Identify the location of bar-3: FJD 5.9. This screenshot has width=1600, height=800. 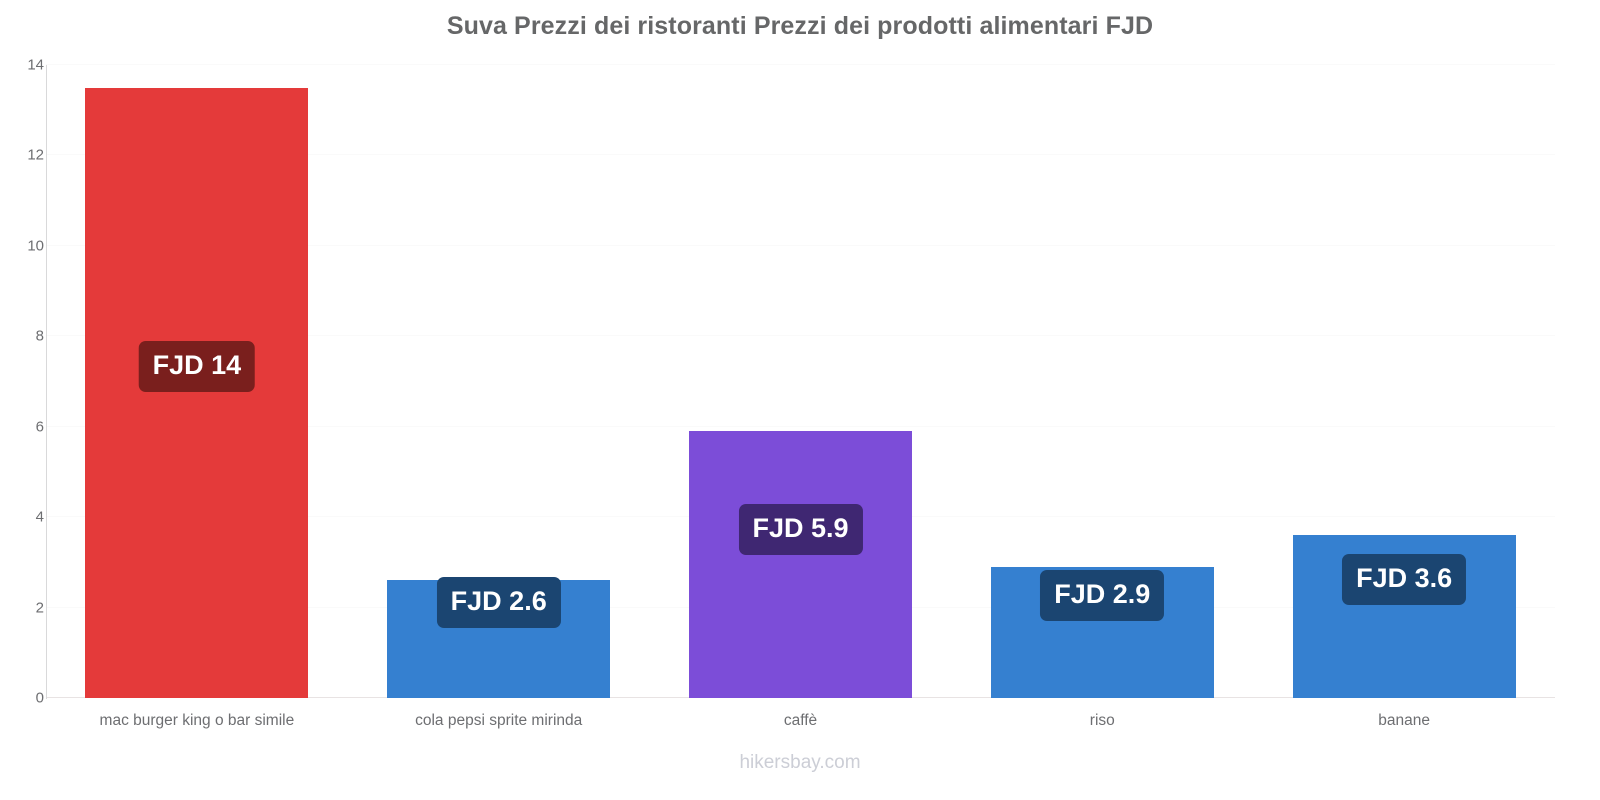
(800, 564).